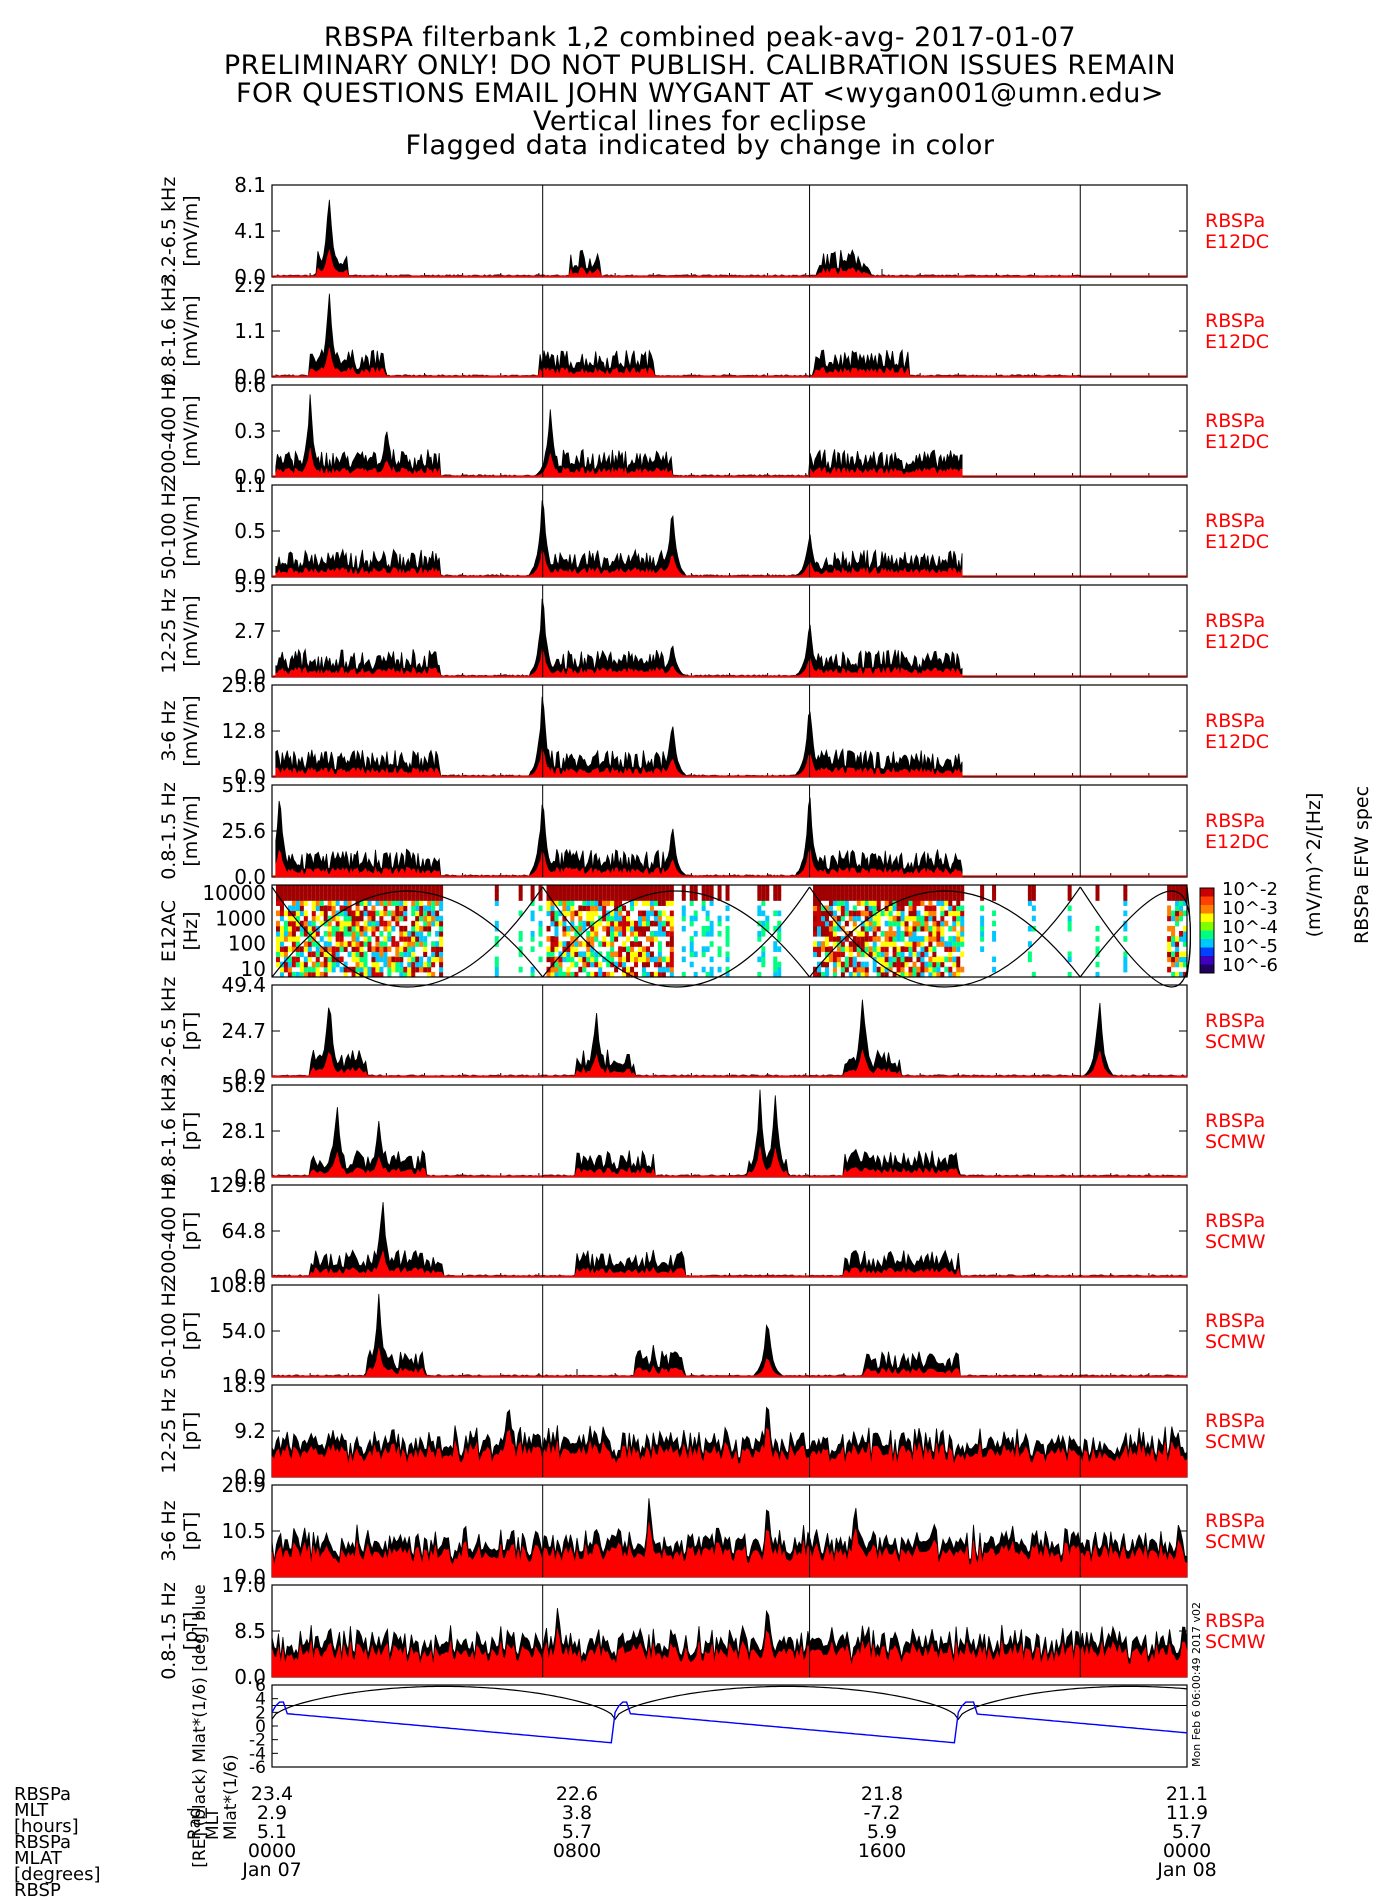  Describe the element at coordinates (1235, 421) in the screenshot. I see `source-label: RBSPa` at that location.